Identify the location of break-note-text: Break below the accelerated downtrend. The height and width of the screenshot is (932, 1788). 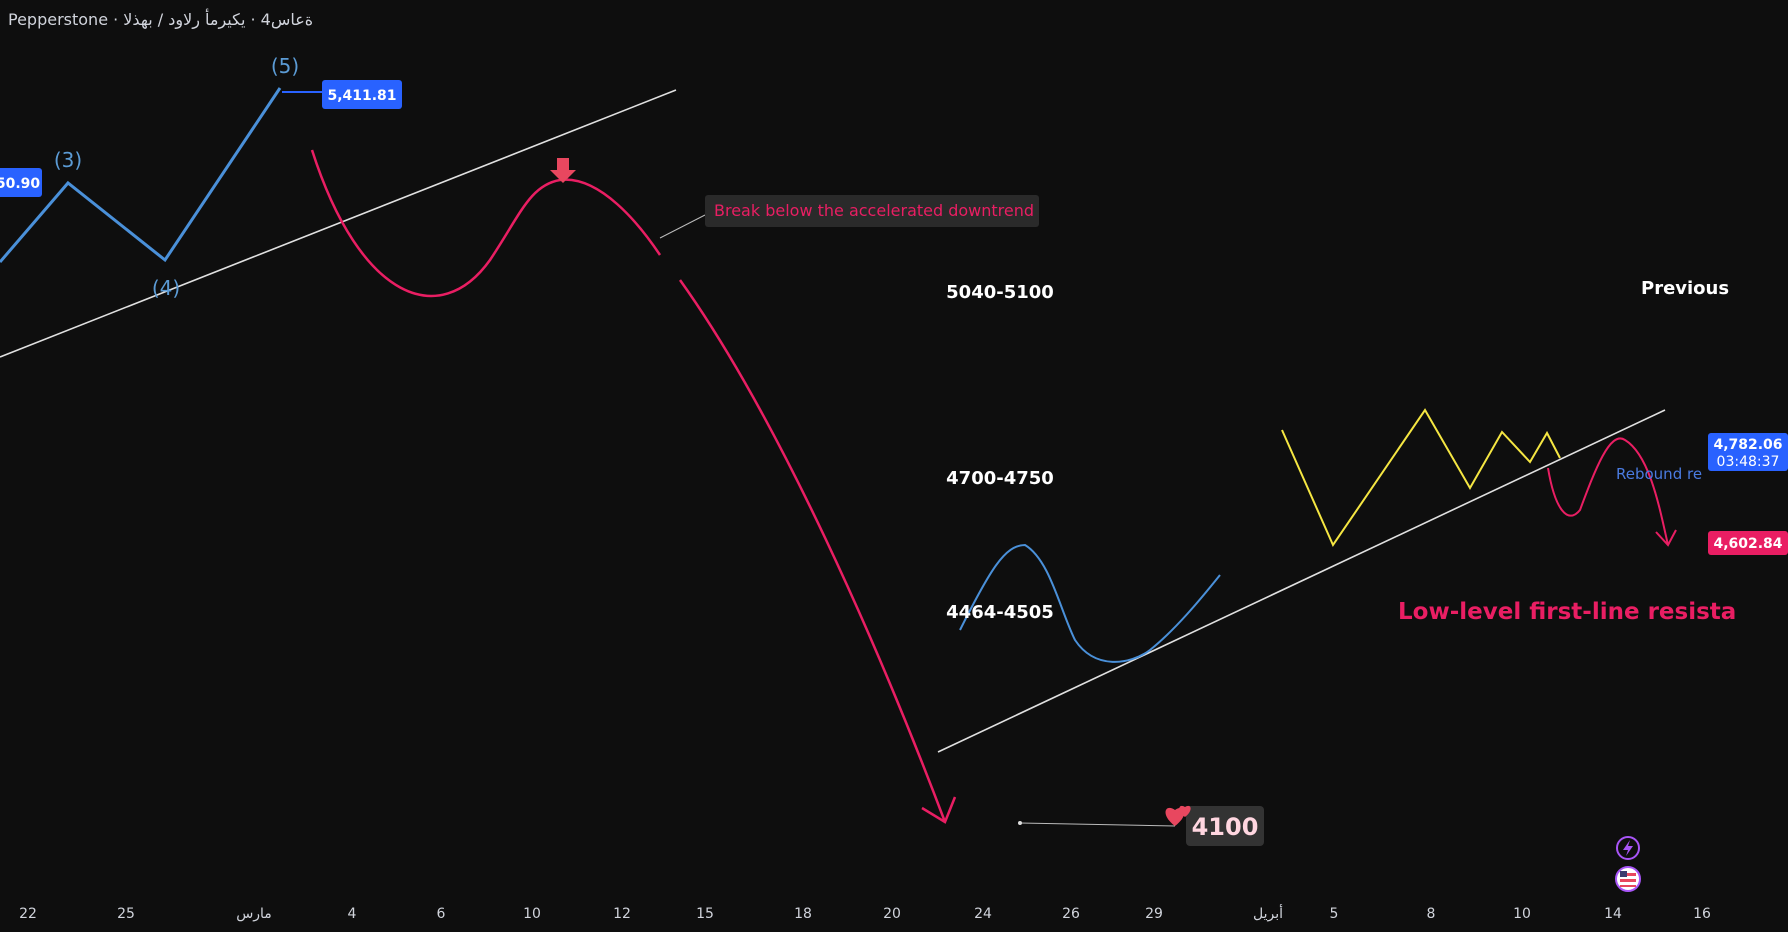
(874, 210).